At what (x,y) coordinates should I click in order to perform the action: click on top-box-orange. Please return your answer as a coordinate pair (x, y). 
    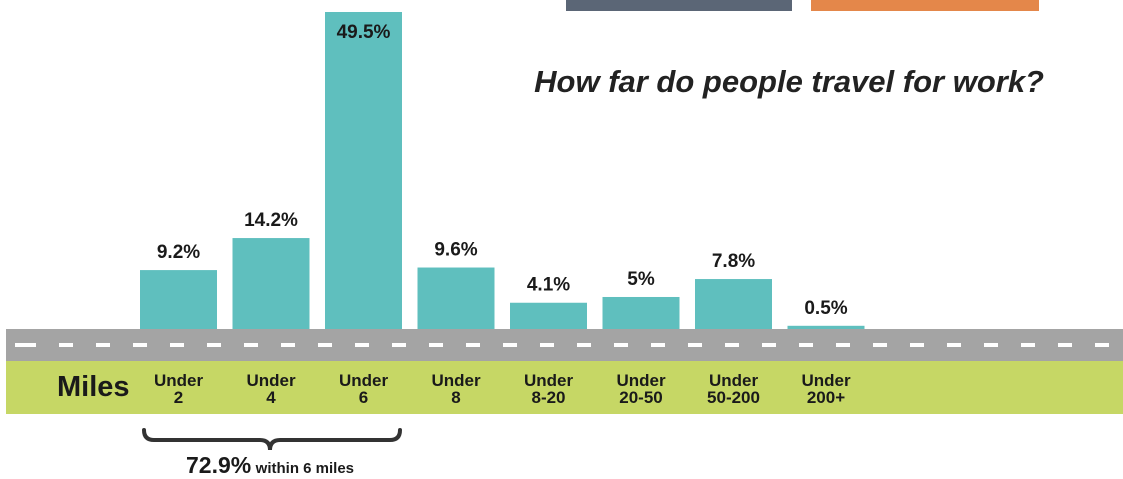
    Looking at the image, I should click on (925, 5).